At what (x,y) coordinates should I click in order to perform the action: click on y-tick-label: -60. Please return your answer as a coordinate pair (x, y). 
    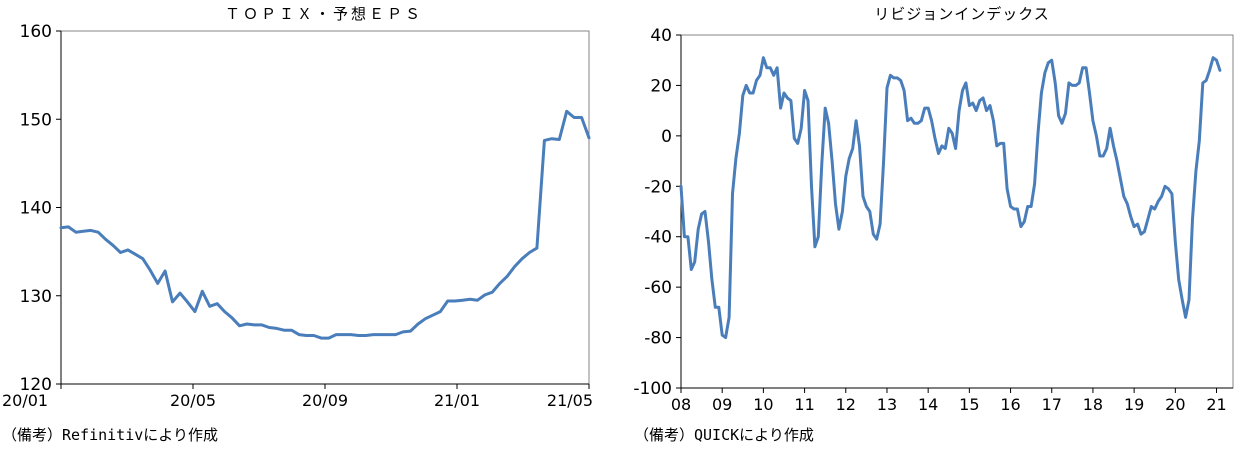
    Looking at the image, I should click on (658, 288).